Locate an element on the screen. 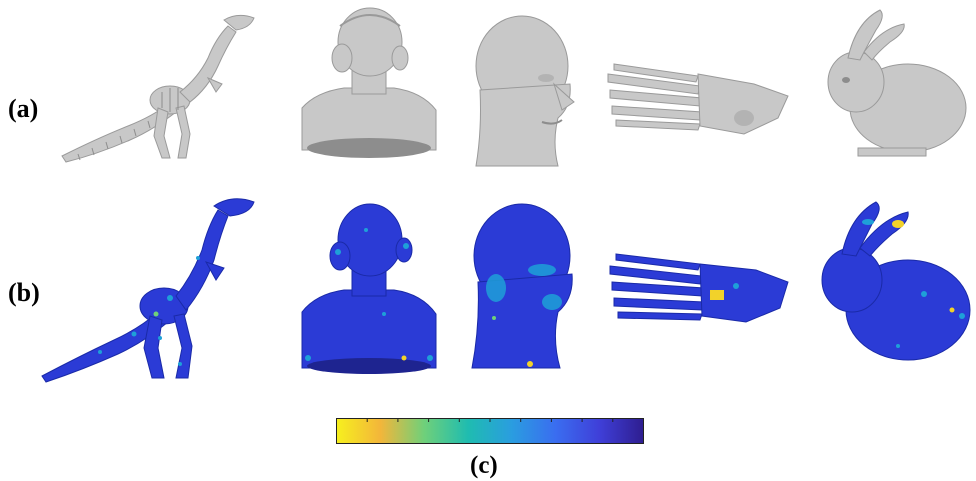  dinosaur-colormap is located at coordinates (148, 290).